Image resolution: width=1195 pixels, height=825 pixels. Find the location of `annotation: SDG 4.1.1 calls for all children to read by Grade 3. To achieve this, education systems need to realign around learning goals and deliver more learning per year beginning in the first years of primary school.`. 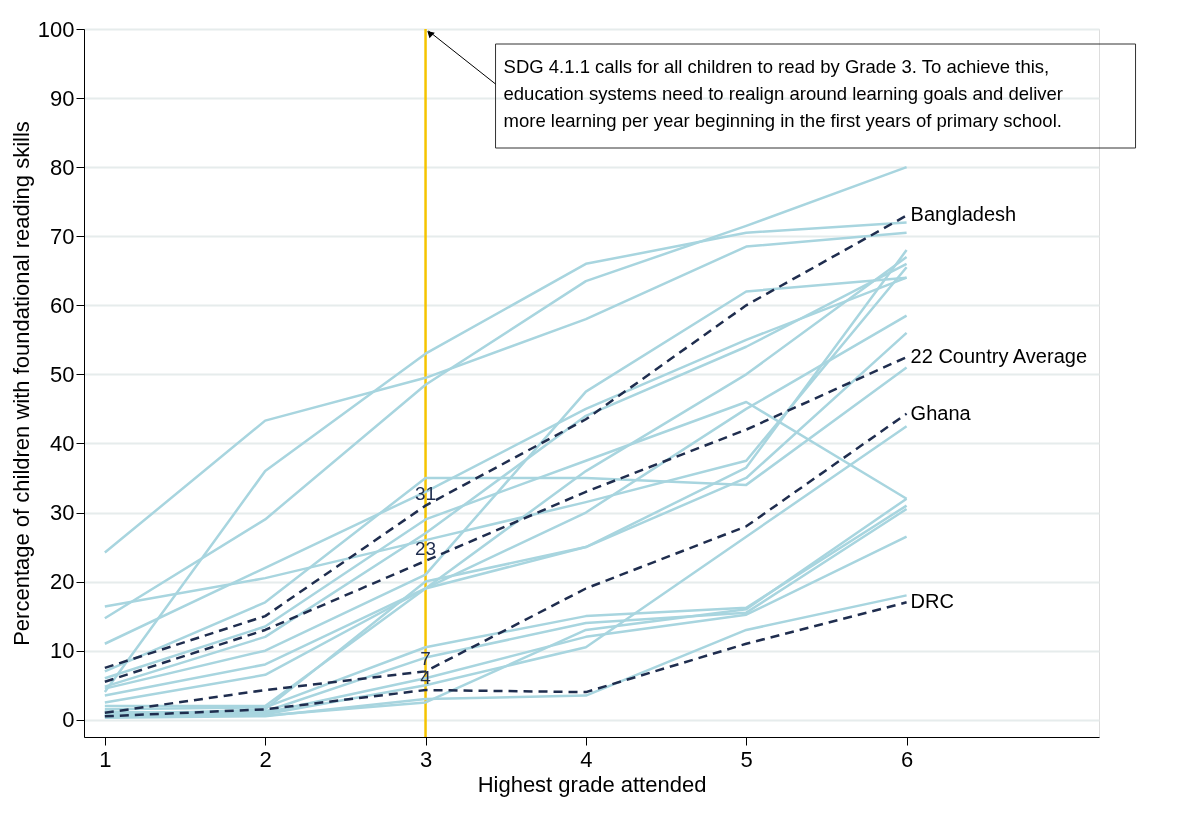

annotation: SDG 4.1.1 calls for all children to read by Grade 3. To achieve this, education systems need to realign around learning goals and deliver more learning per year beginning in the first years of primary school. is located at coordinates (783, 93).